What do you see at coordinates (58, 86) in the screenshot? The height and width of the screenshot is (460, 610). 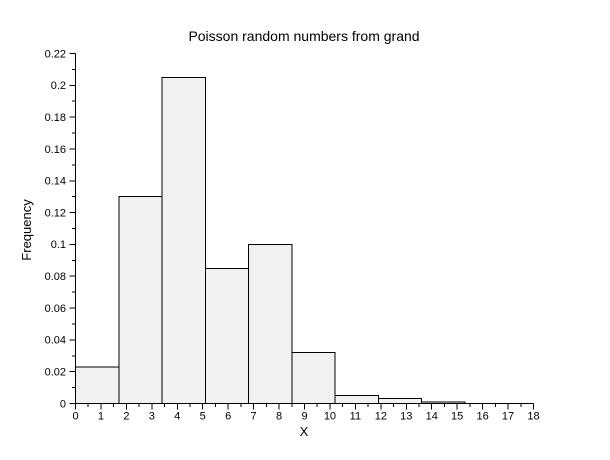 I see `y-tick-label: 0.2` at bounding box center [58, 86].